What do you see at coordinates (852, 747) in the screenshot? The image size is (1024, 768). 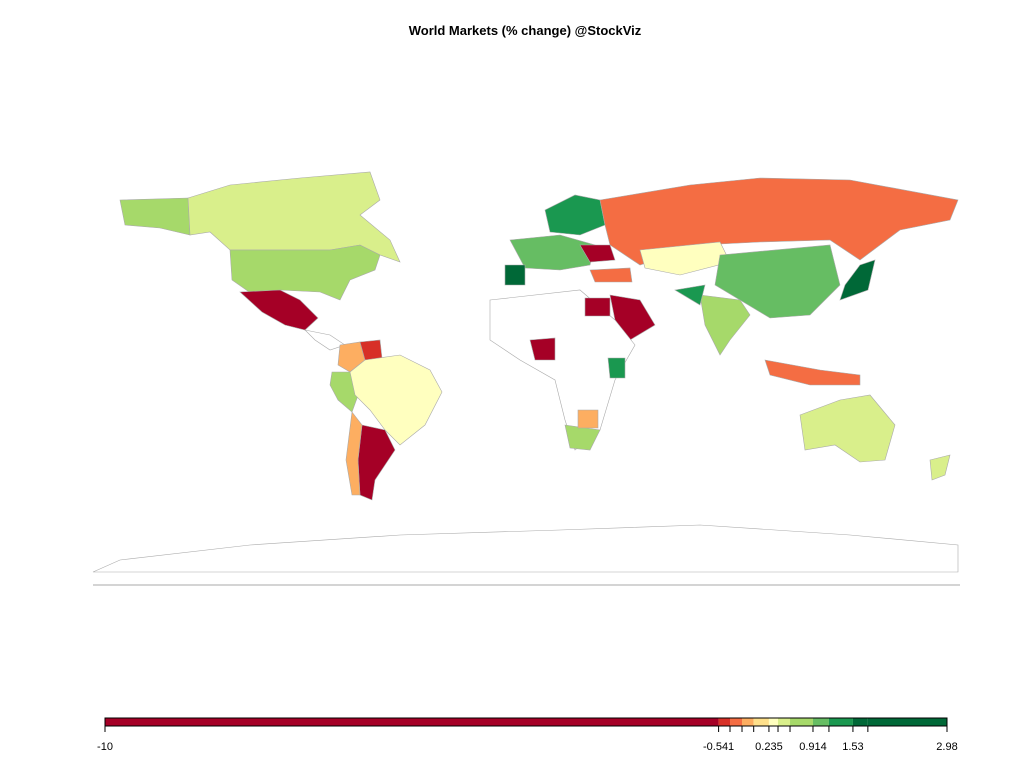 I see `legend-tick-label: 1.53` at bounding box center [852, 747].